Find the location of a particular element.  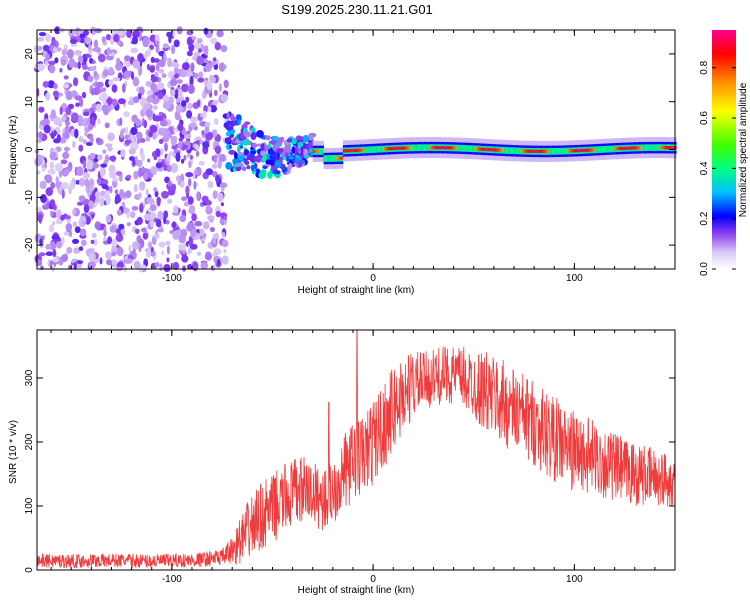

figure-title: S199.2025.230.11.21.G01 is located at coordinates (357, 9).